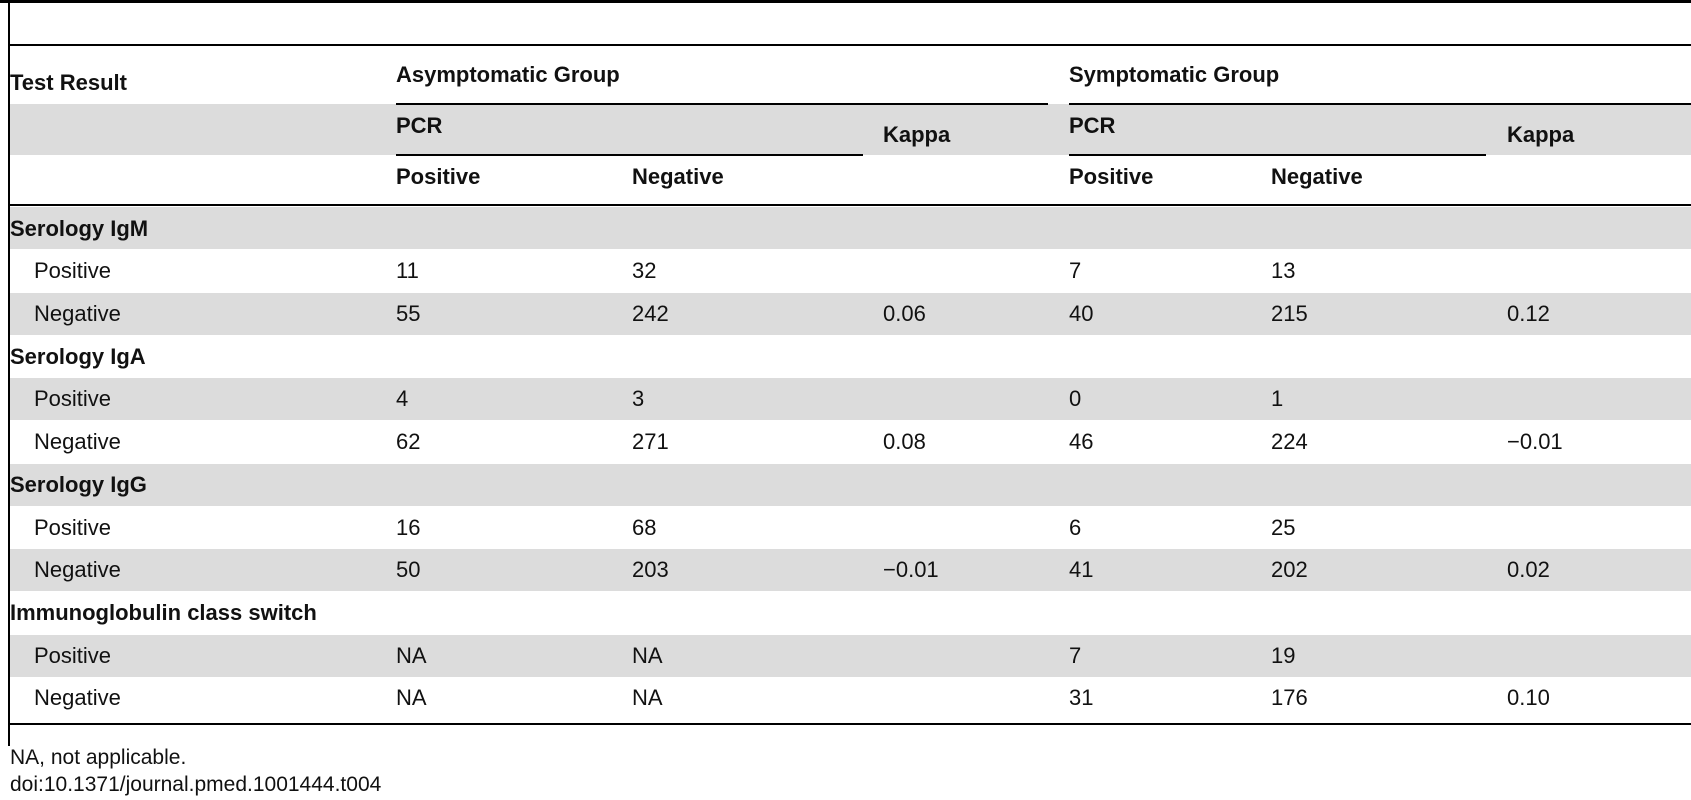 Image resolution: width=1691 pixels, height=800 pixels. What do you see at coordinates (408, 527) in the screenshot?
I see `cell-asym-pos: 16` at bounding box center [408, 527].